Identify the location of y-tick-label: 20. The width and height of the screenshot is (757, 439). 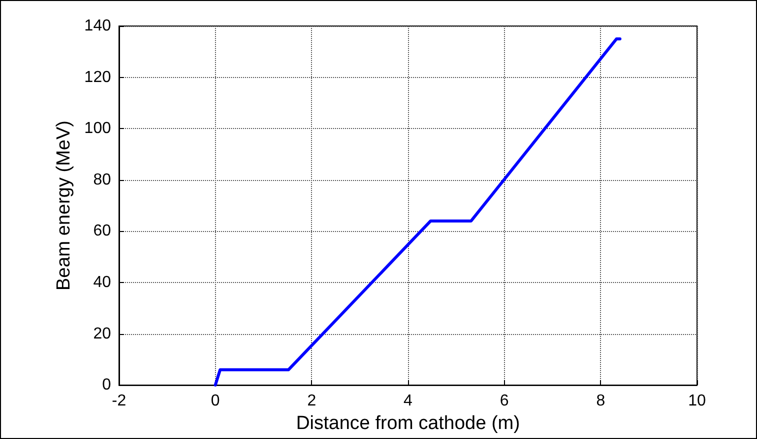
(102, 333).